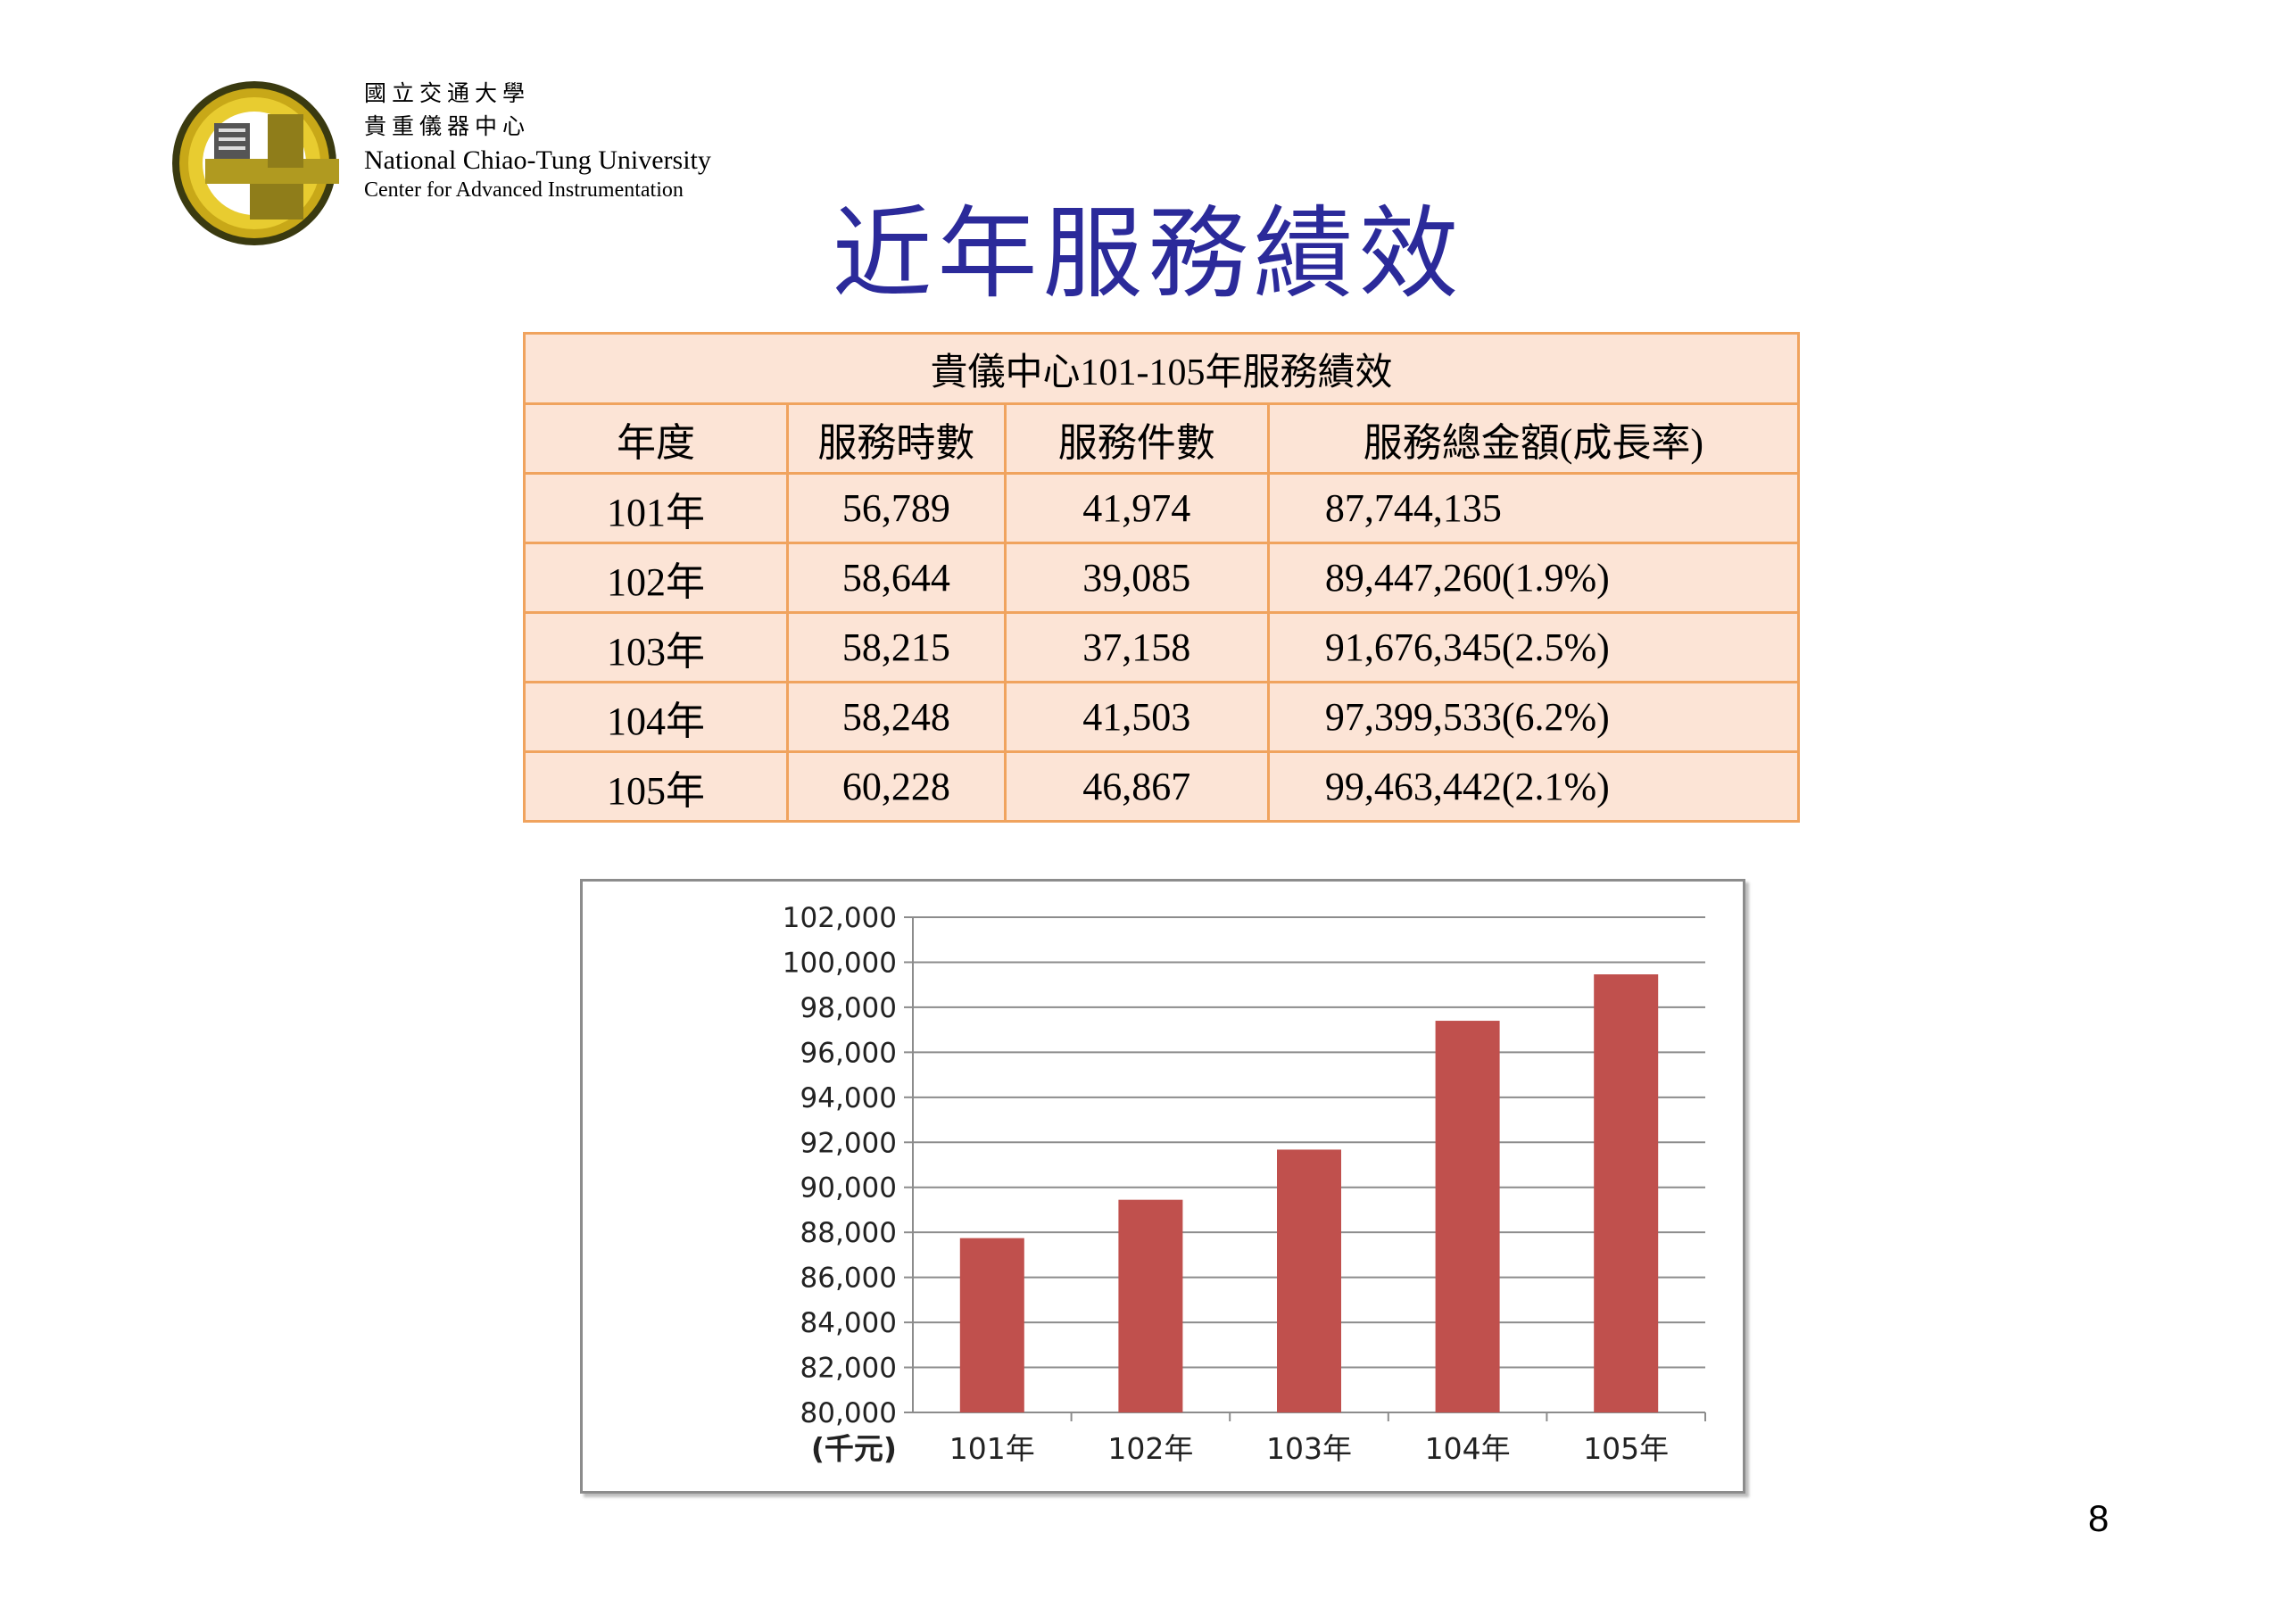 This screenshot has width=2296, height=1623. I want to click on cell-year: 105年, so click(656, 786).